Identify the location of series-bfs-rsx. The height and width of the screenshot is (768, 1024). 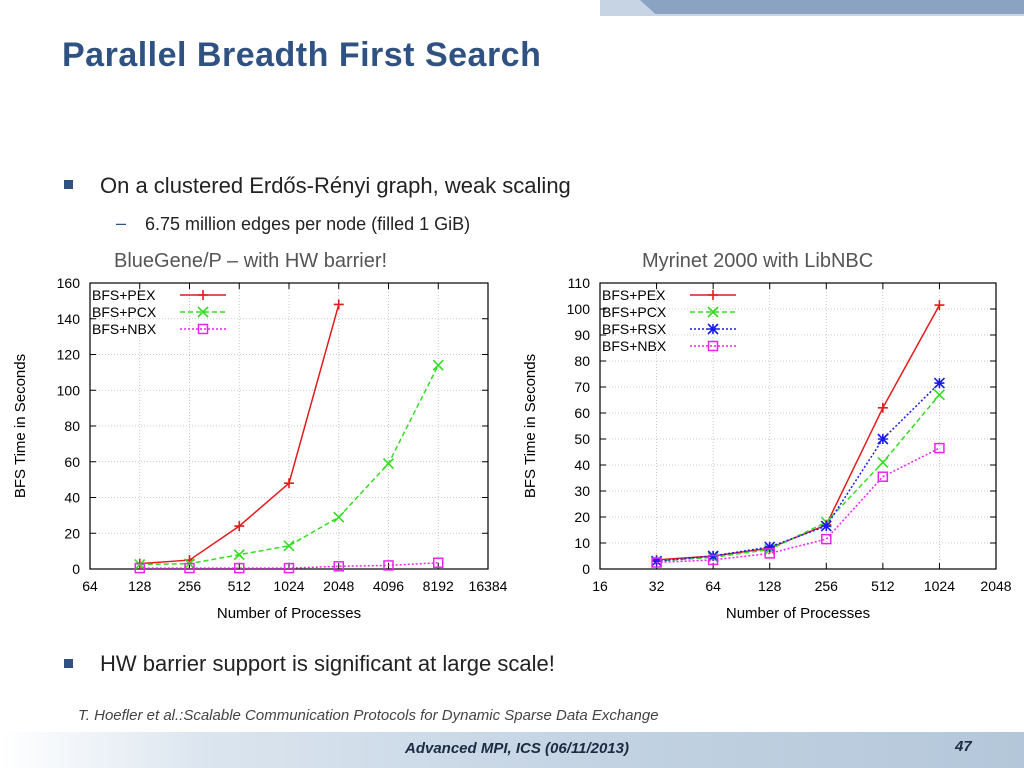
(798, 472).